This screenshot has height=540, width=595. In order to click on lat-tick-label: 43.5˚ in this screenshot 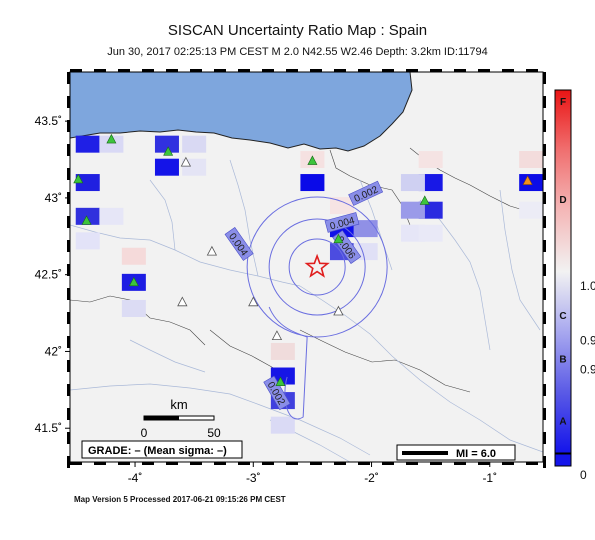, I will do `click(48, 121)`.